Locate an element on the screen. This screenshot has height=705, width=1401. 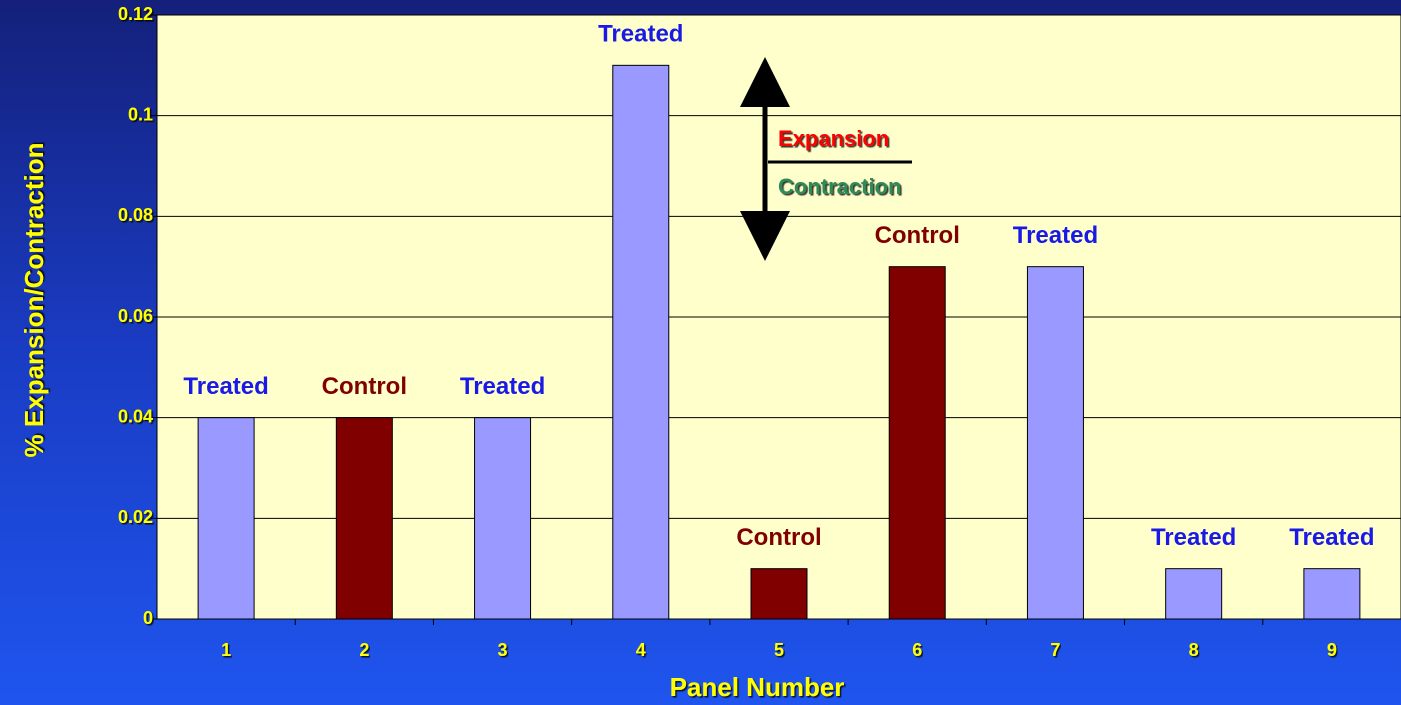
x-tick-label: 7 is located at coordinates (1055, 650).